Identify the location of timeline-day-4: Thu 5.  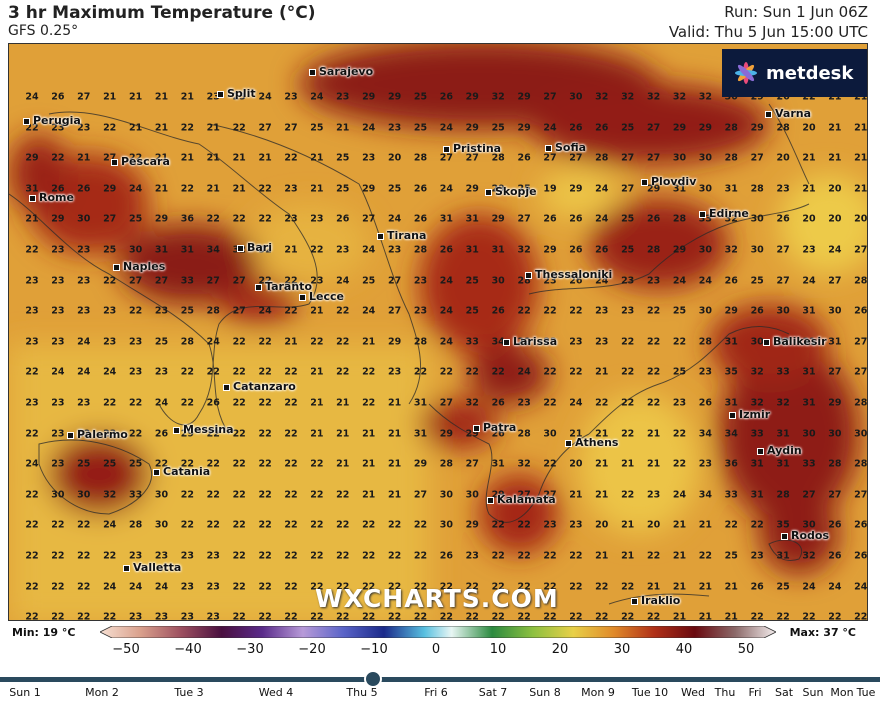
(362, 692).